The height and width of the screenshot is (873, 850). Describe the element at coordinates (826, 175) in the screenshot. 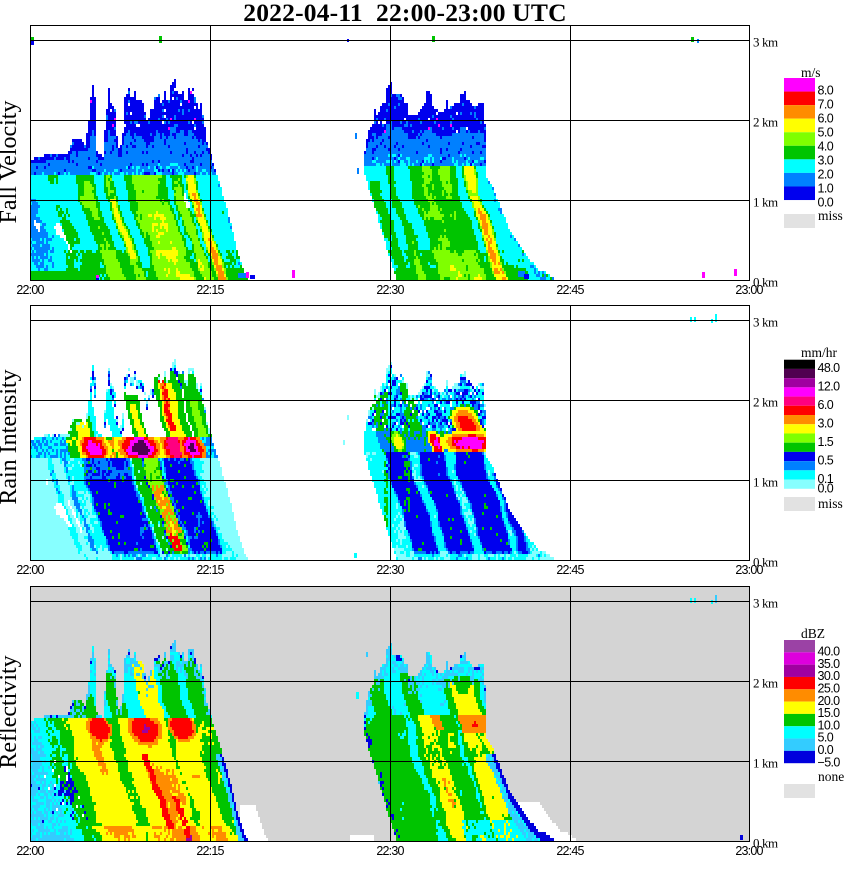

I see `svg-text: 2.0` at that location.